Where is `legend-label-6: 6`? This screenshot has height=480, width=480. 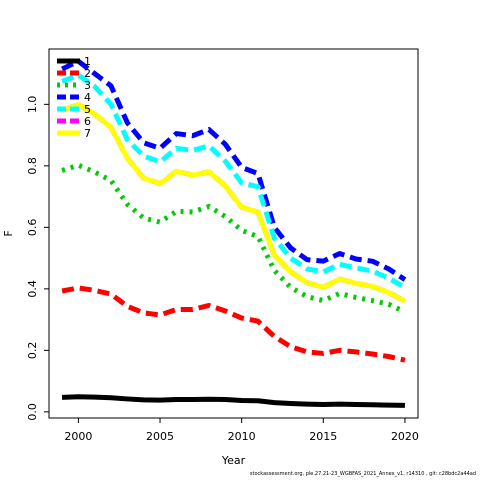 legend-label-6: 6 is located at coordinates (87, 121).